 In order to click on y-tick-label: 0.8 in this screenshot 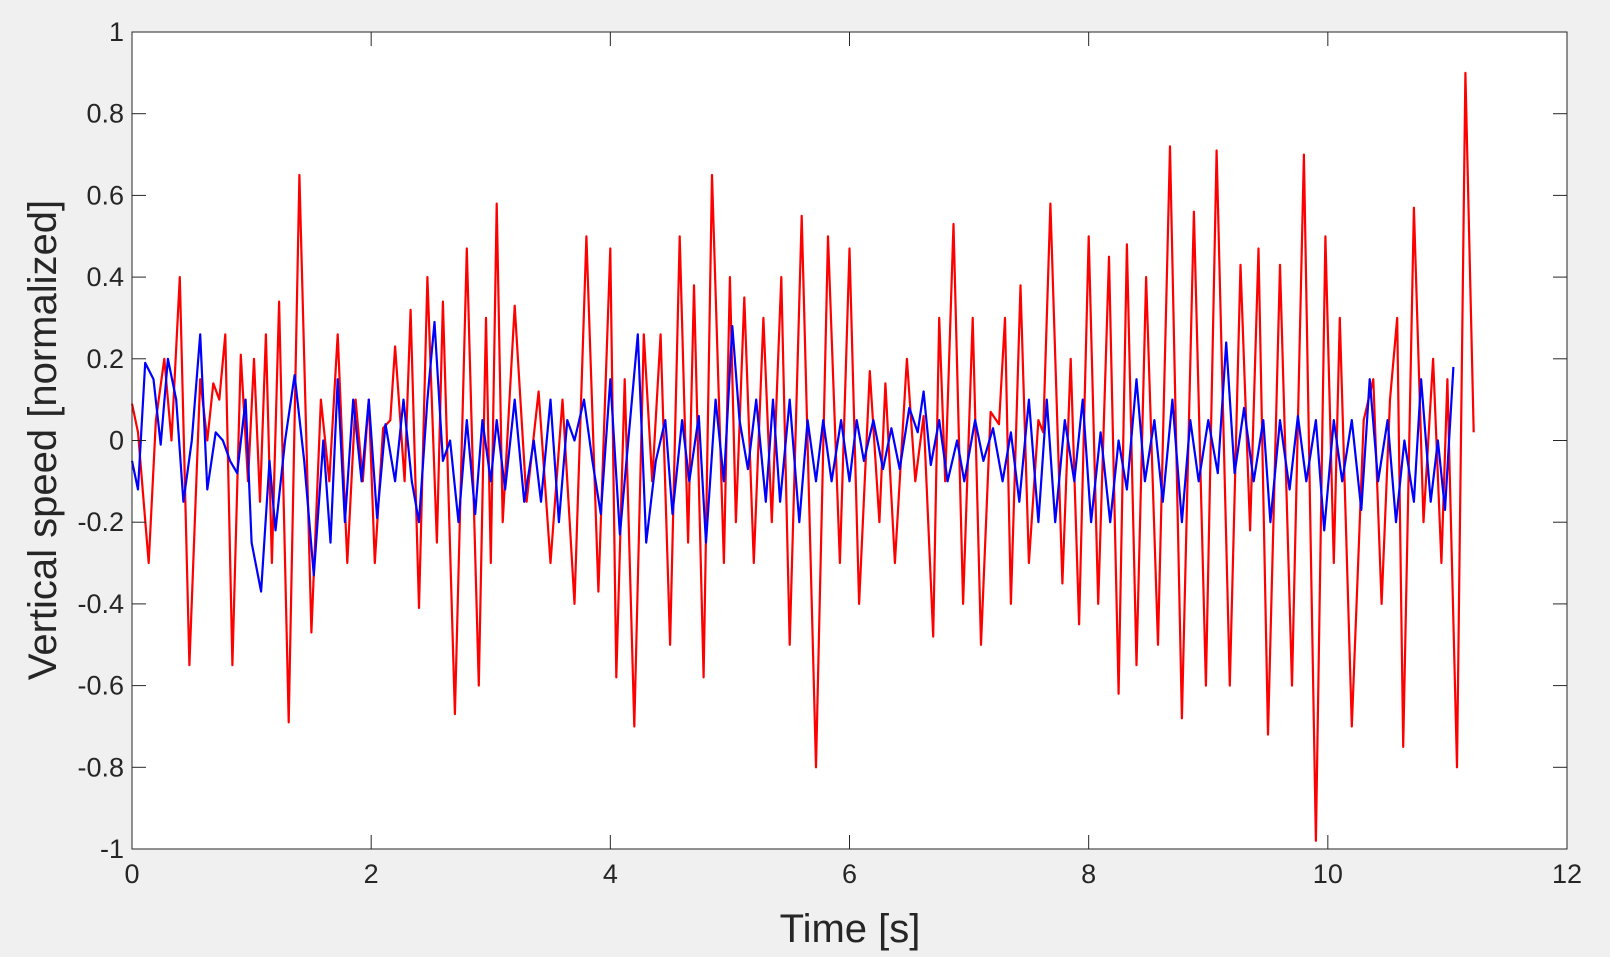, I will do `click(105, 114)`.